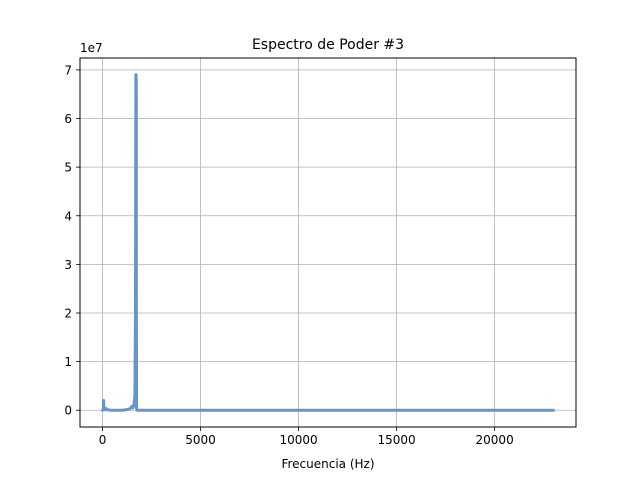 The height and width of the screenshot is (480, 640). What do you see at coordinates (298, 440) in the screenshot?
I see `x-tick-label: 10000` at bounding box center [298, 440].